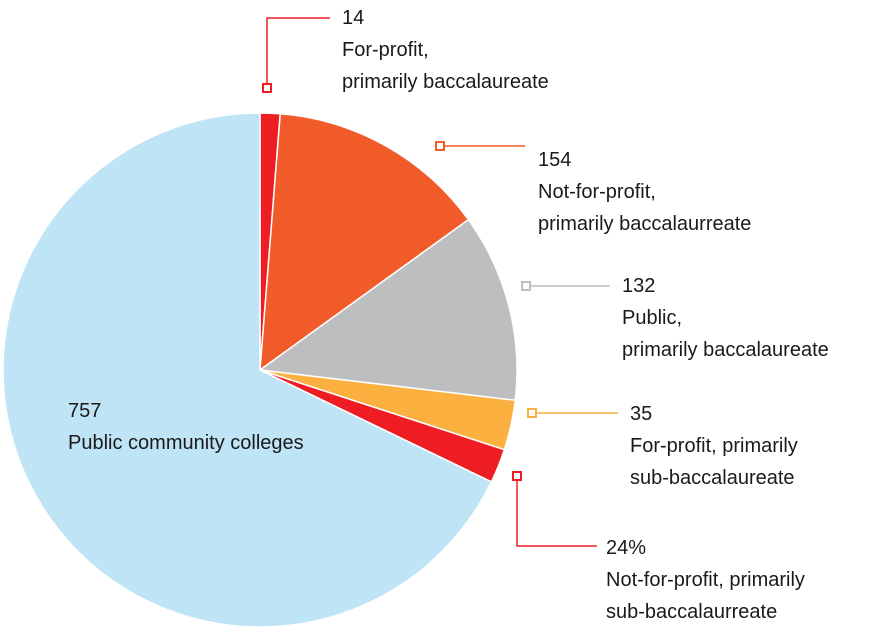 The width and height of the screenshot is (876, 635). What do you see at coordinates (725, 334) in the screenshot?
I see `category-label: Public, primarily baccalaureate` at bounding box center [725, 334].